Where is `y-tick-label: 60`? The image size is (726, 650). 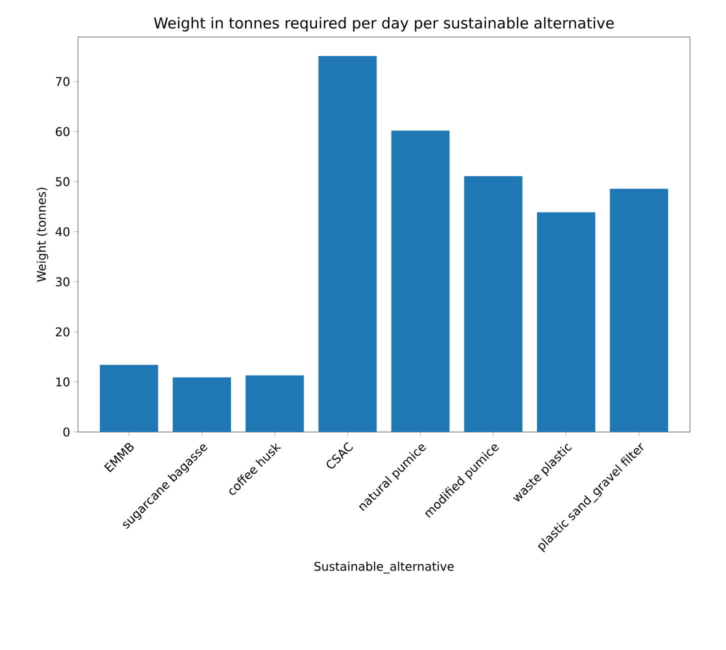
y-tick-label: 60 is located at coordinates (63, 131).